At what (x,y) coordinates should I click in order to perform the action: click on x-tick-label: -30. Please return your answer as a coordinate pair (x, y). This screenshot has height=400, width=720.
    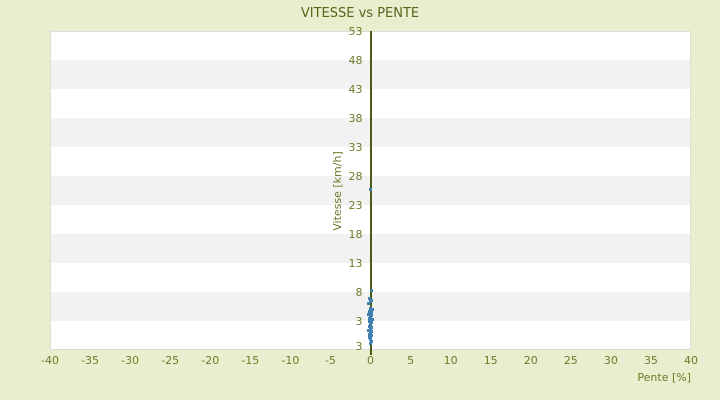
    Looking at the image, I should click on (130, 360).